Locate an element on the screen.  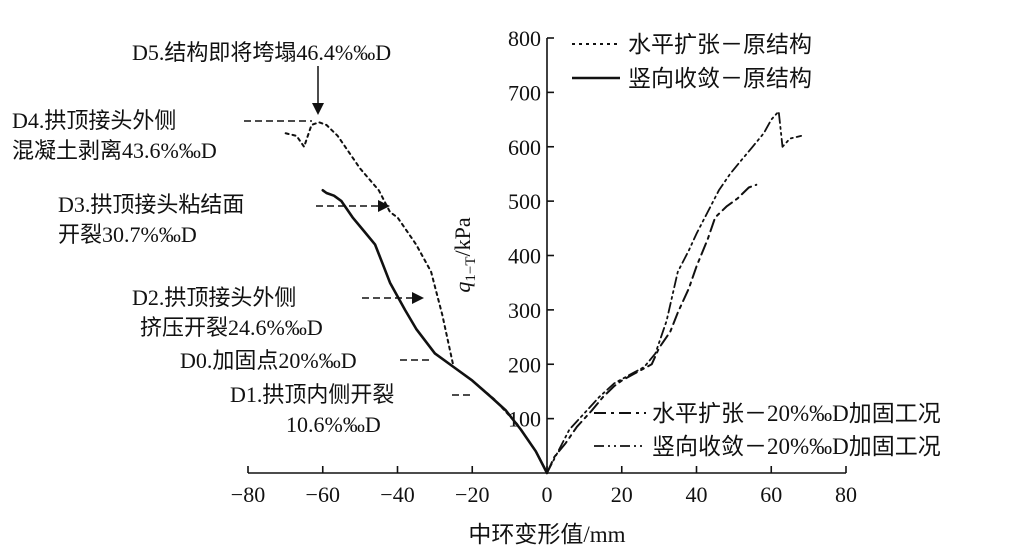
y-tick-label: 300 is located at coordinates (524, 310).